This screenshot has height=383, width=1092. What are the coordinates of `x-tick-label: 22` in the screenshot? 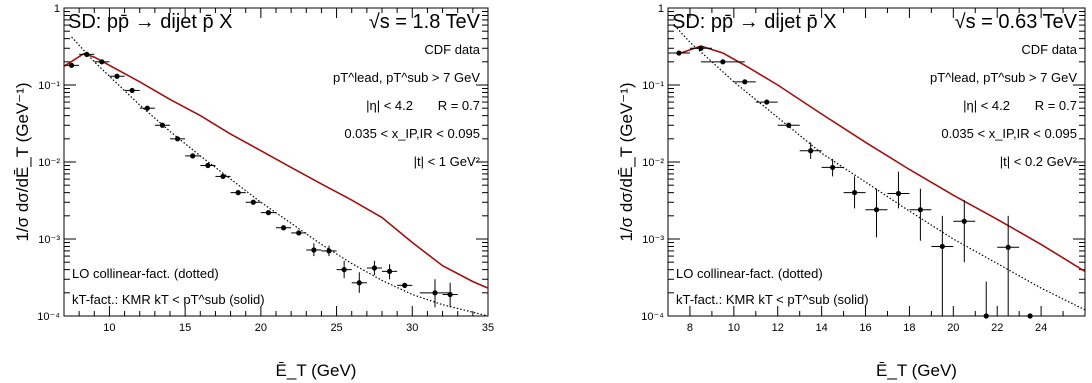 It's located at (997, 328).